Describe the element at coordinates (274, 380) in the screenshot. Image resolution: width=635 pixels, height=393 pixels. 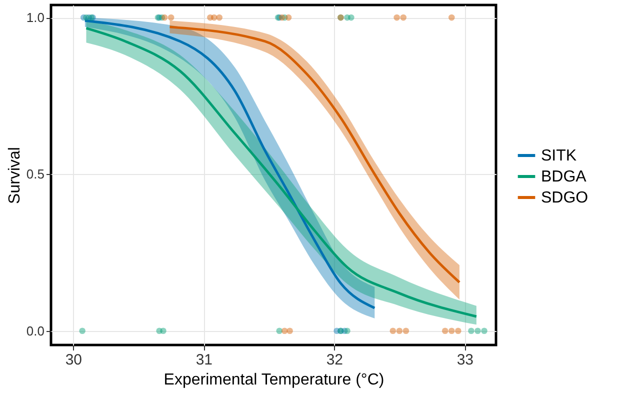
I see `x-axis-title: Experimental Temperature (°C)` at that location.